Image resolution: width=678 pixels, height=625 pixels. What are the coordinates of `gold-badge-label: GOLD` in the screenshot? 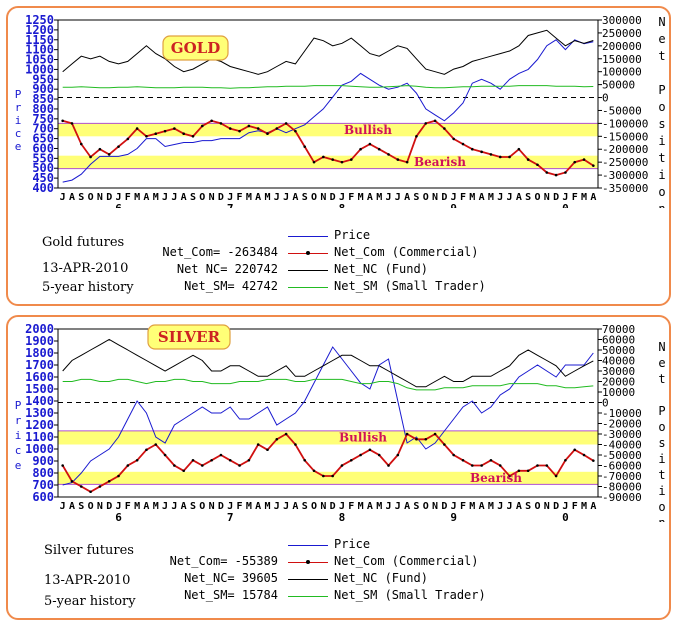 It's located at (195, 48).